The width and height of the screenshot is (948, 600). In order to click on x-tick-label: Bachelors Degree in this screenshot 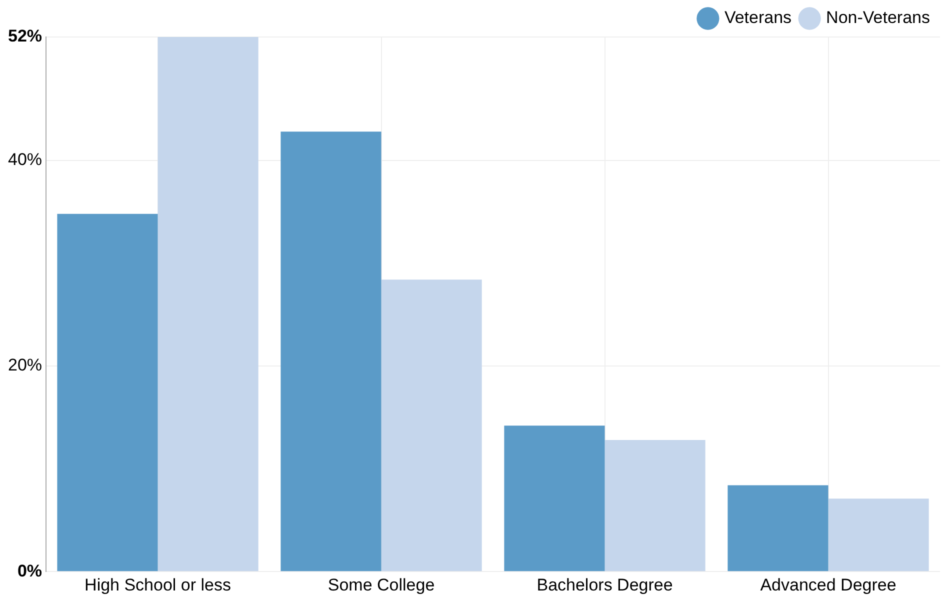, I will do `click(604, 584)`.